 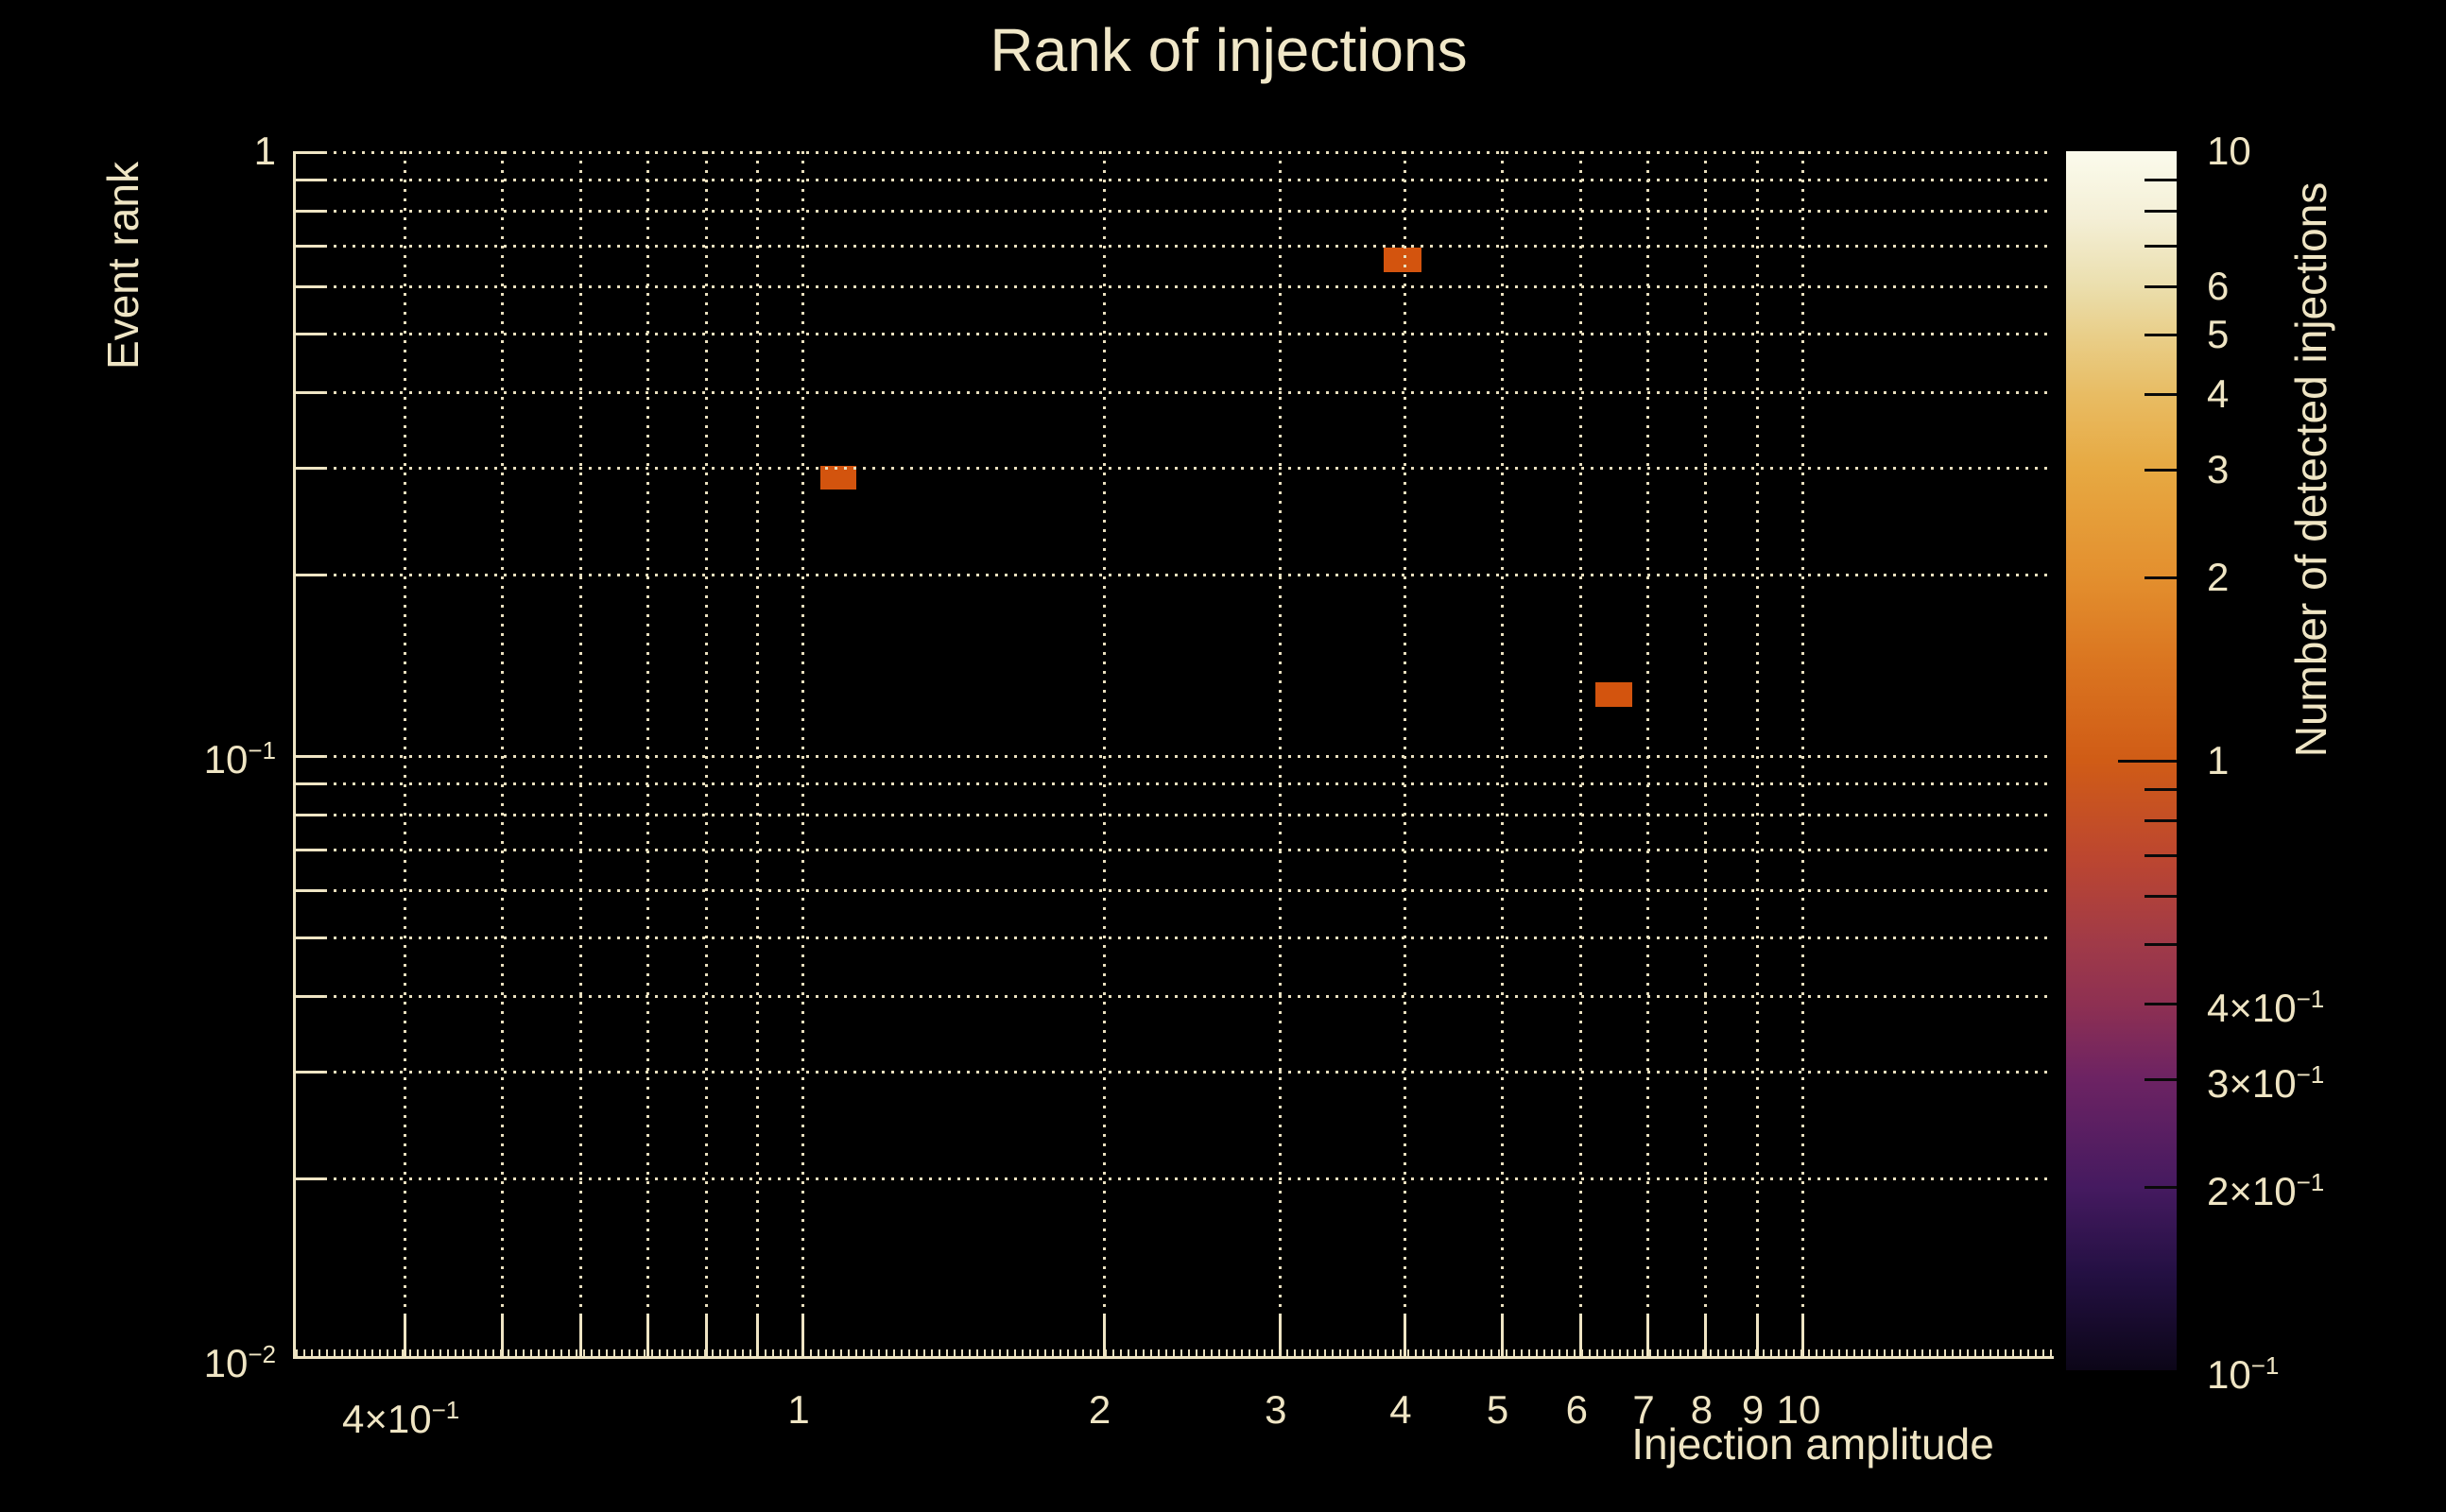 What do you see at coordinates (1175, 938) in the screenshot?
I see `gridline-y-0.05` at bounding box center [1175, 938].